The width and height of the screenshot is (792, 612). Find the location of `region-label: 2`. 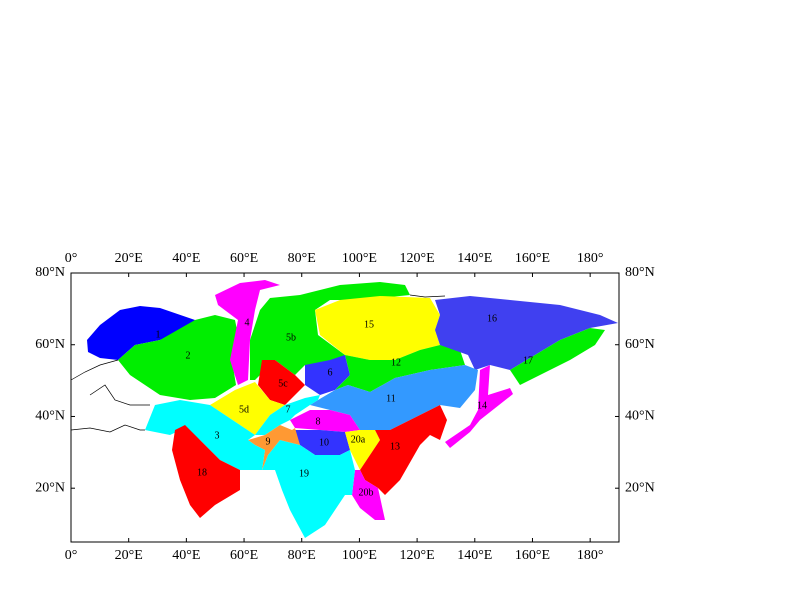

region-label: 2 is located at coordinates (188, 355).